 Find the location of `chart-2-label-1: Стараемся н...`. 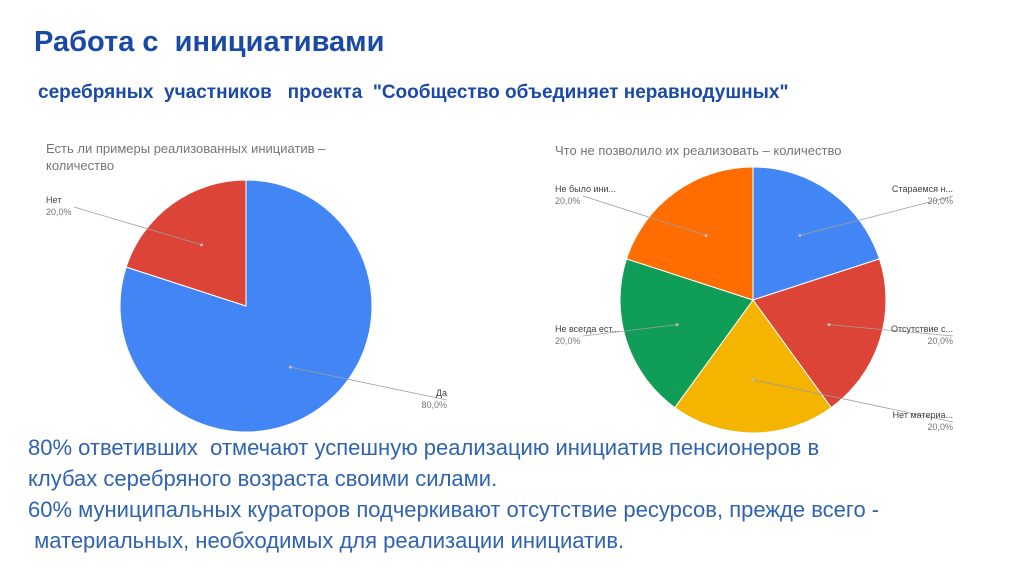

chart-2-label-1: Стараемся н... is located at coordinates (922, 189).